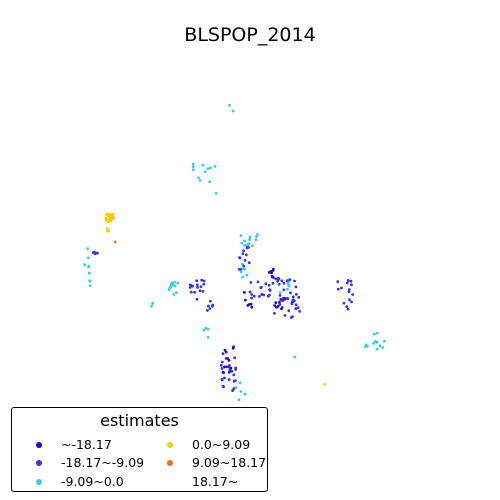  What do you see at coordinates (103, 462) in the screenshot?
I see `legend-label-2: -18.17~-9.09` at bounding box center [103, 462].